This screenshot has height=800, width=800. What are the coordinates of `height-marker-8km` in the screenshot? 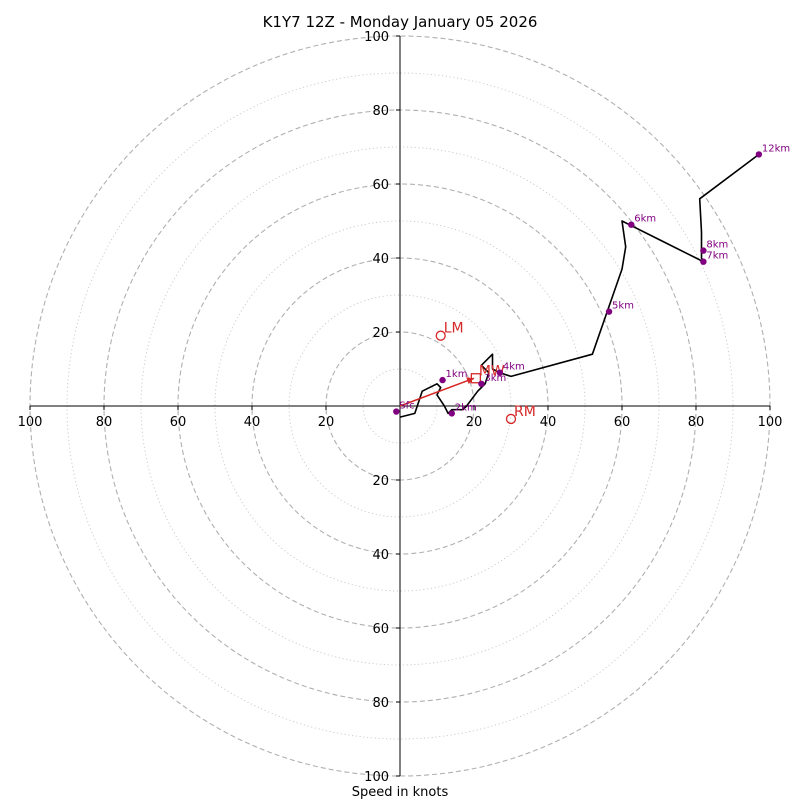 It's located at (703, 250).